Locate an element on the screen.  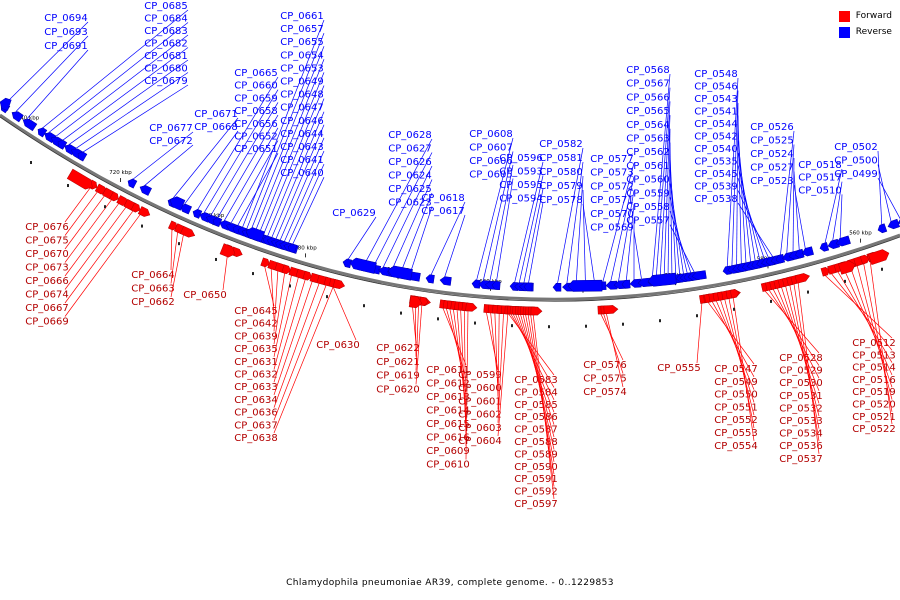
forward-gene-label: CP_0575 is located at coordinates (604, 379).